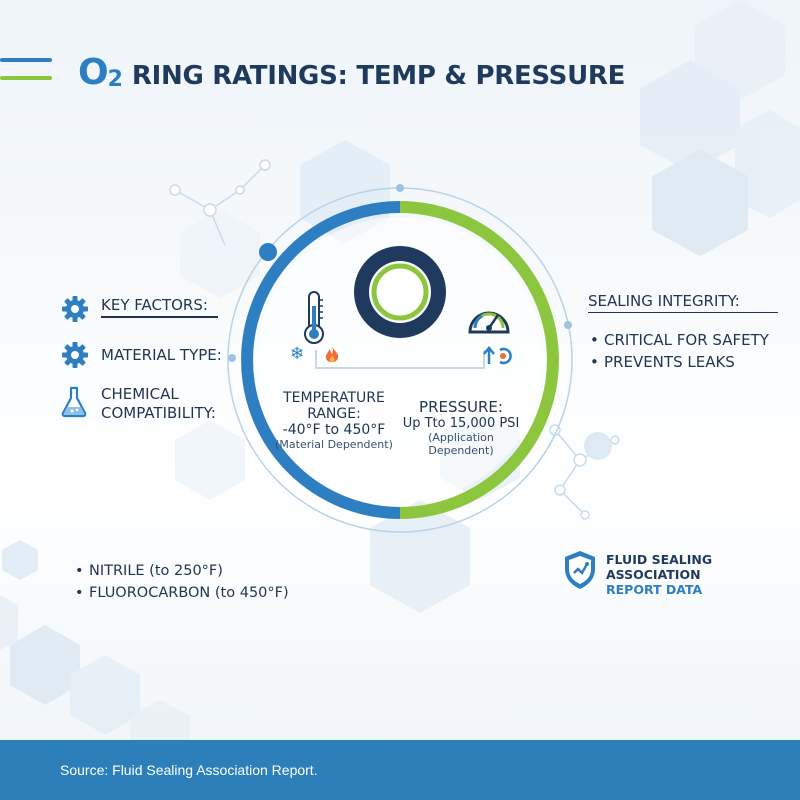 The image size is (800, 800). I want to click on pressure-value: Up Tto 15,000 PSI, so click(461, 423).